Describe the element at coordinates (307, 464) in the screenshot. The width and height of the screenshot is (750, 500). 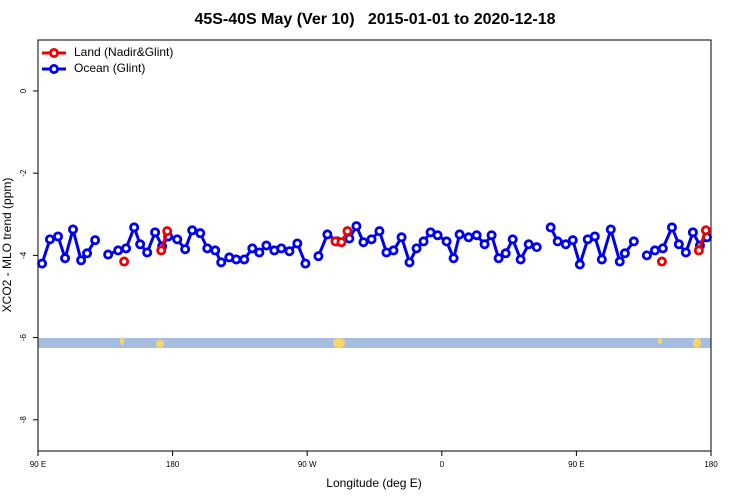
I see `x-tick-label: 90 W` at that location.